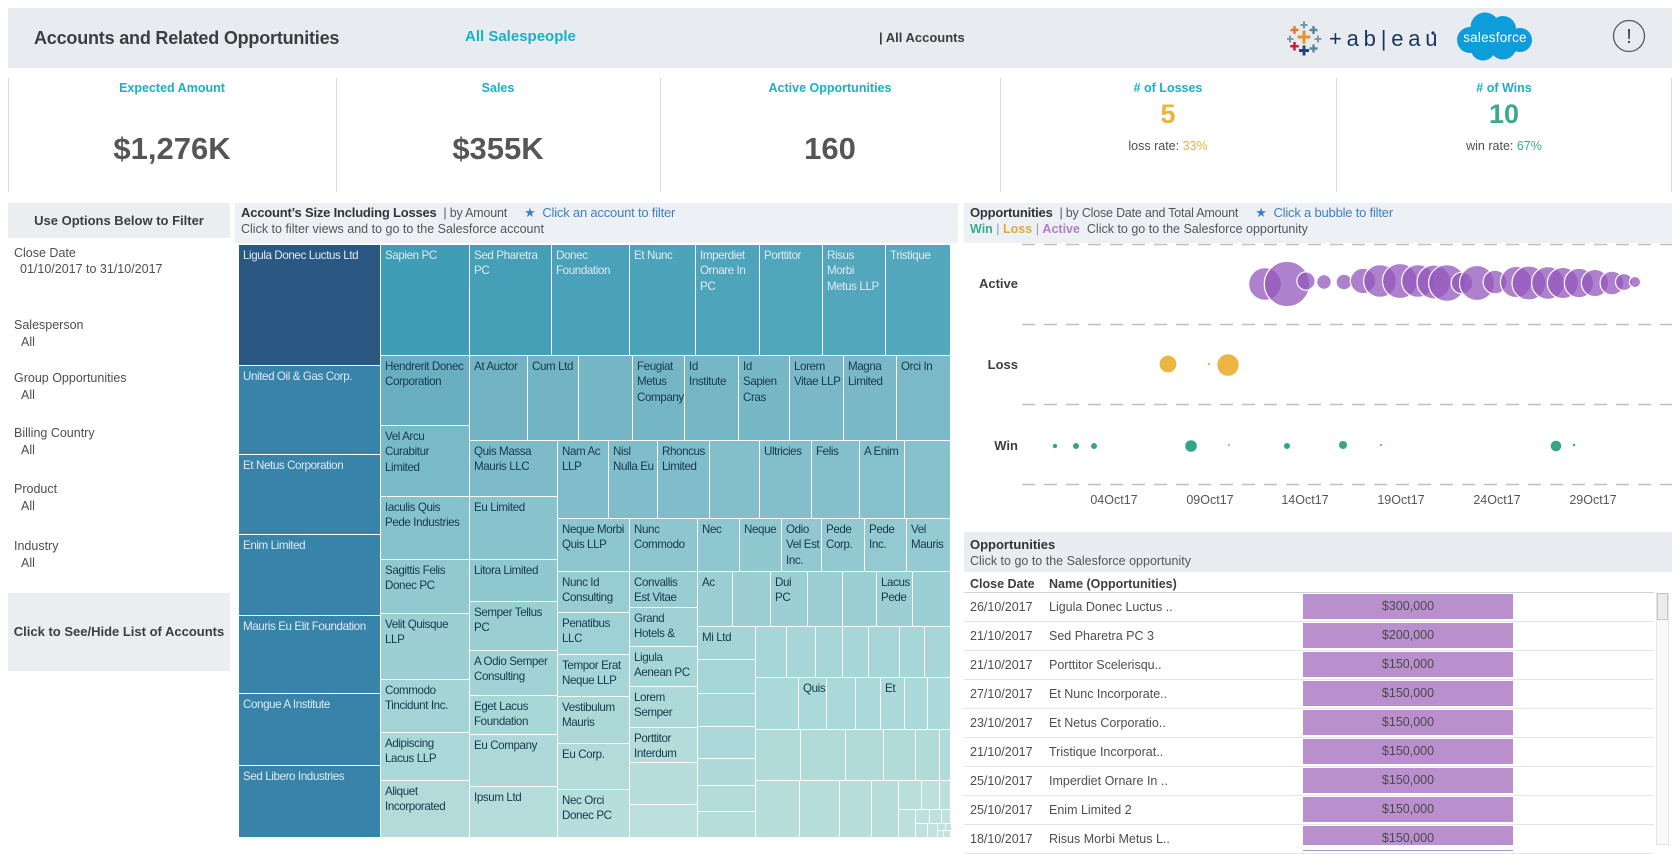 Image resolution: width=1680 pixels, height=854 pixels. I want to click on svg-text: 09Oct17, so click(1209, 500).